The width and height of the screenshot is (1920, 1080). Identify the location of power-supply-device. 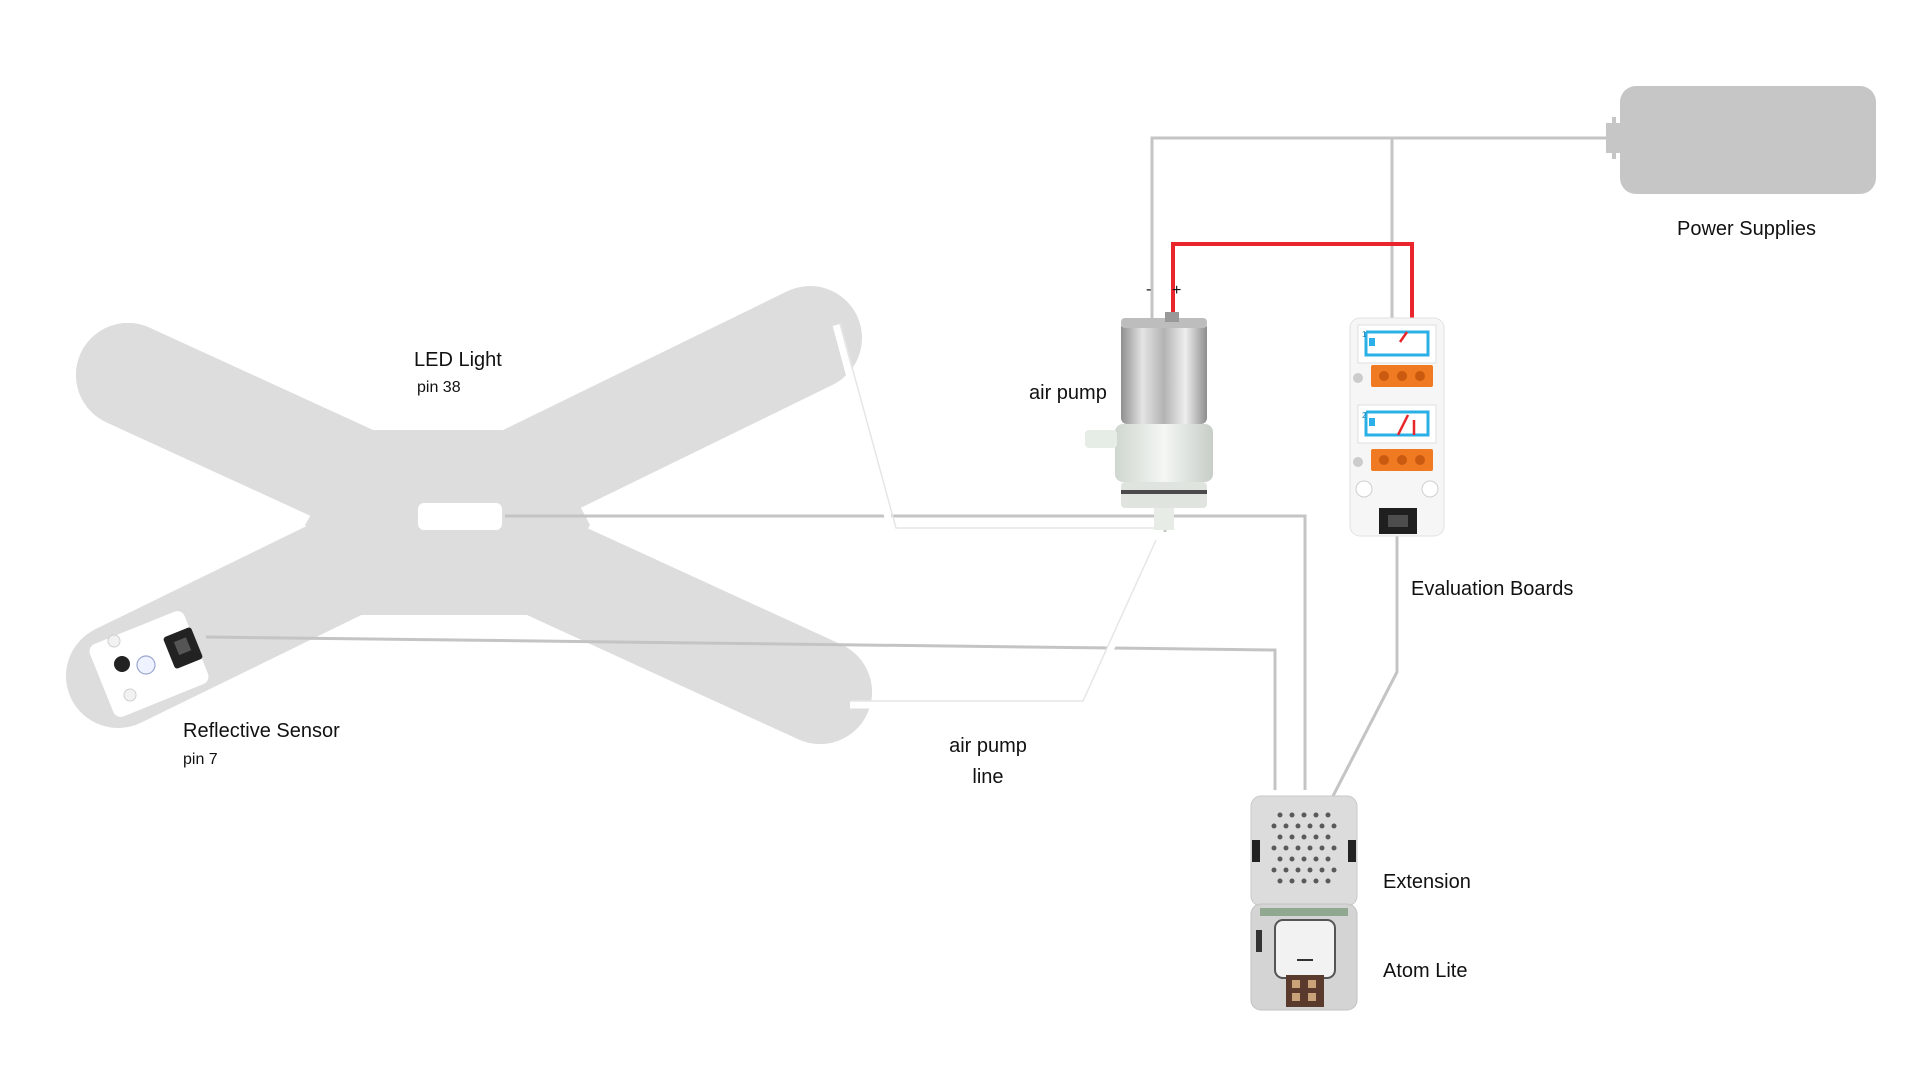
(1741, 140).